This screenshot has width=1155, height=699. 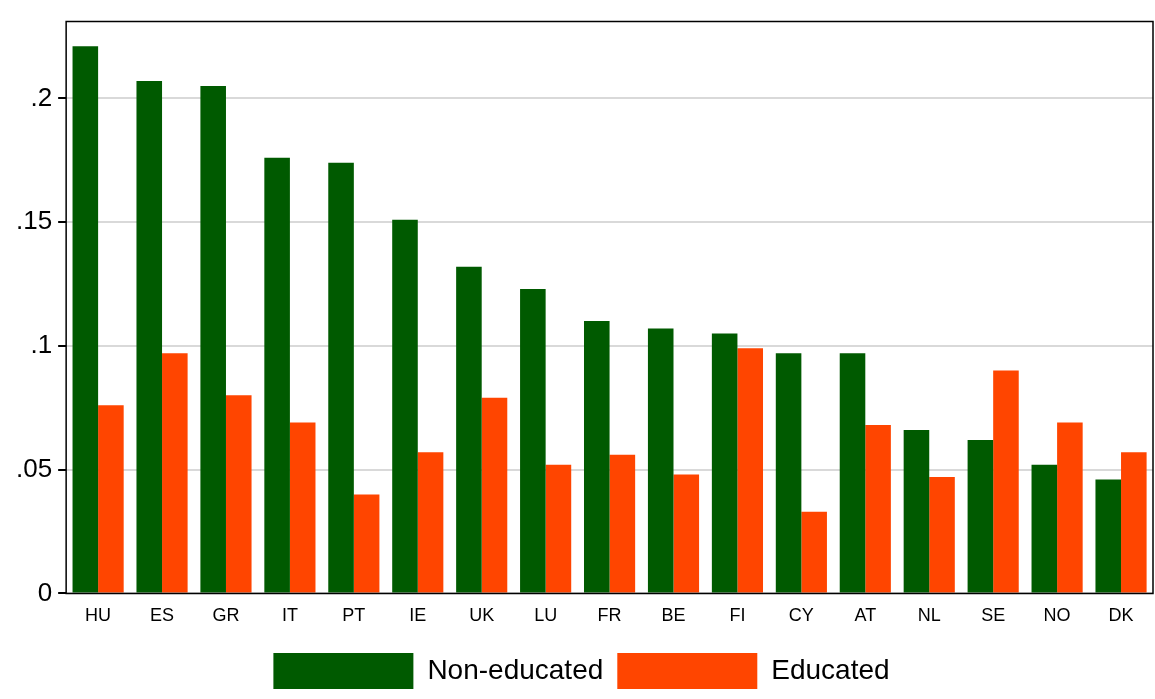 I want to click on x-tick-label: AT, so click(x=865, y=615).